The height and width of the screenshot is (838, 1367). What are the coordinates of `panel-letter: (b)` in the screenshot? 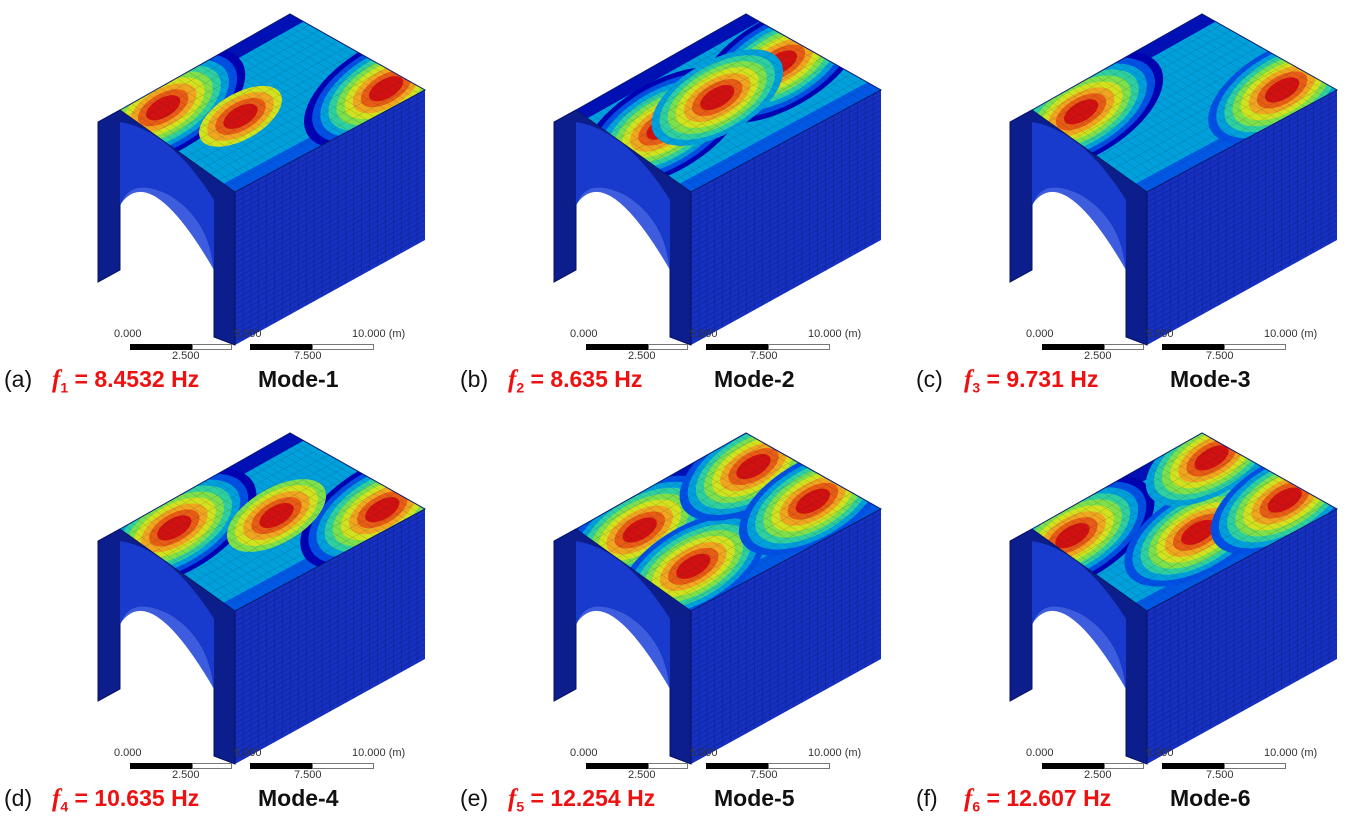 It's located at (474, 379).